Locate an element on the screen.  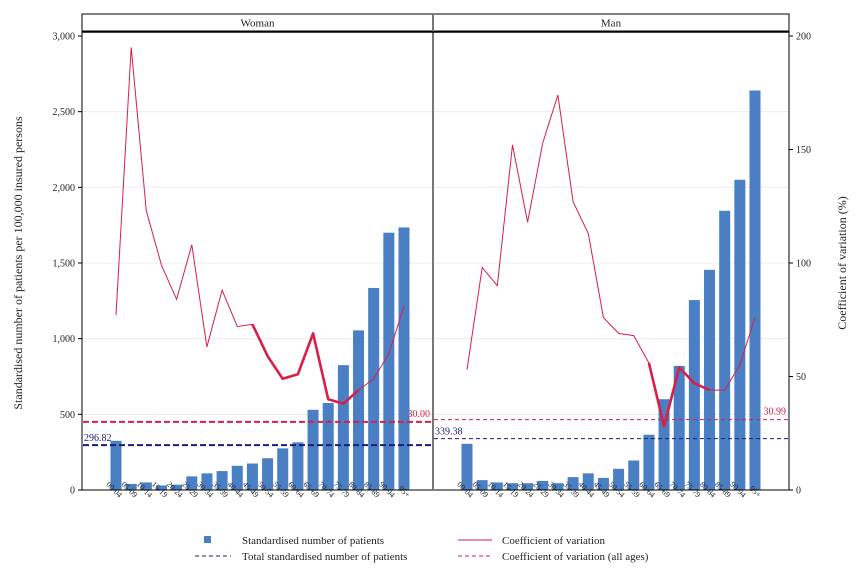
y-tick-label-left: 3,000 is located at coordinates (64, 37).